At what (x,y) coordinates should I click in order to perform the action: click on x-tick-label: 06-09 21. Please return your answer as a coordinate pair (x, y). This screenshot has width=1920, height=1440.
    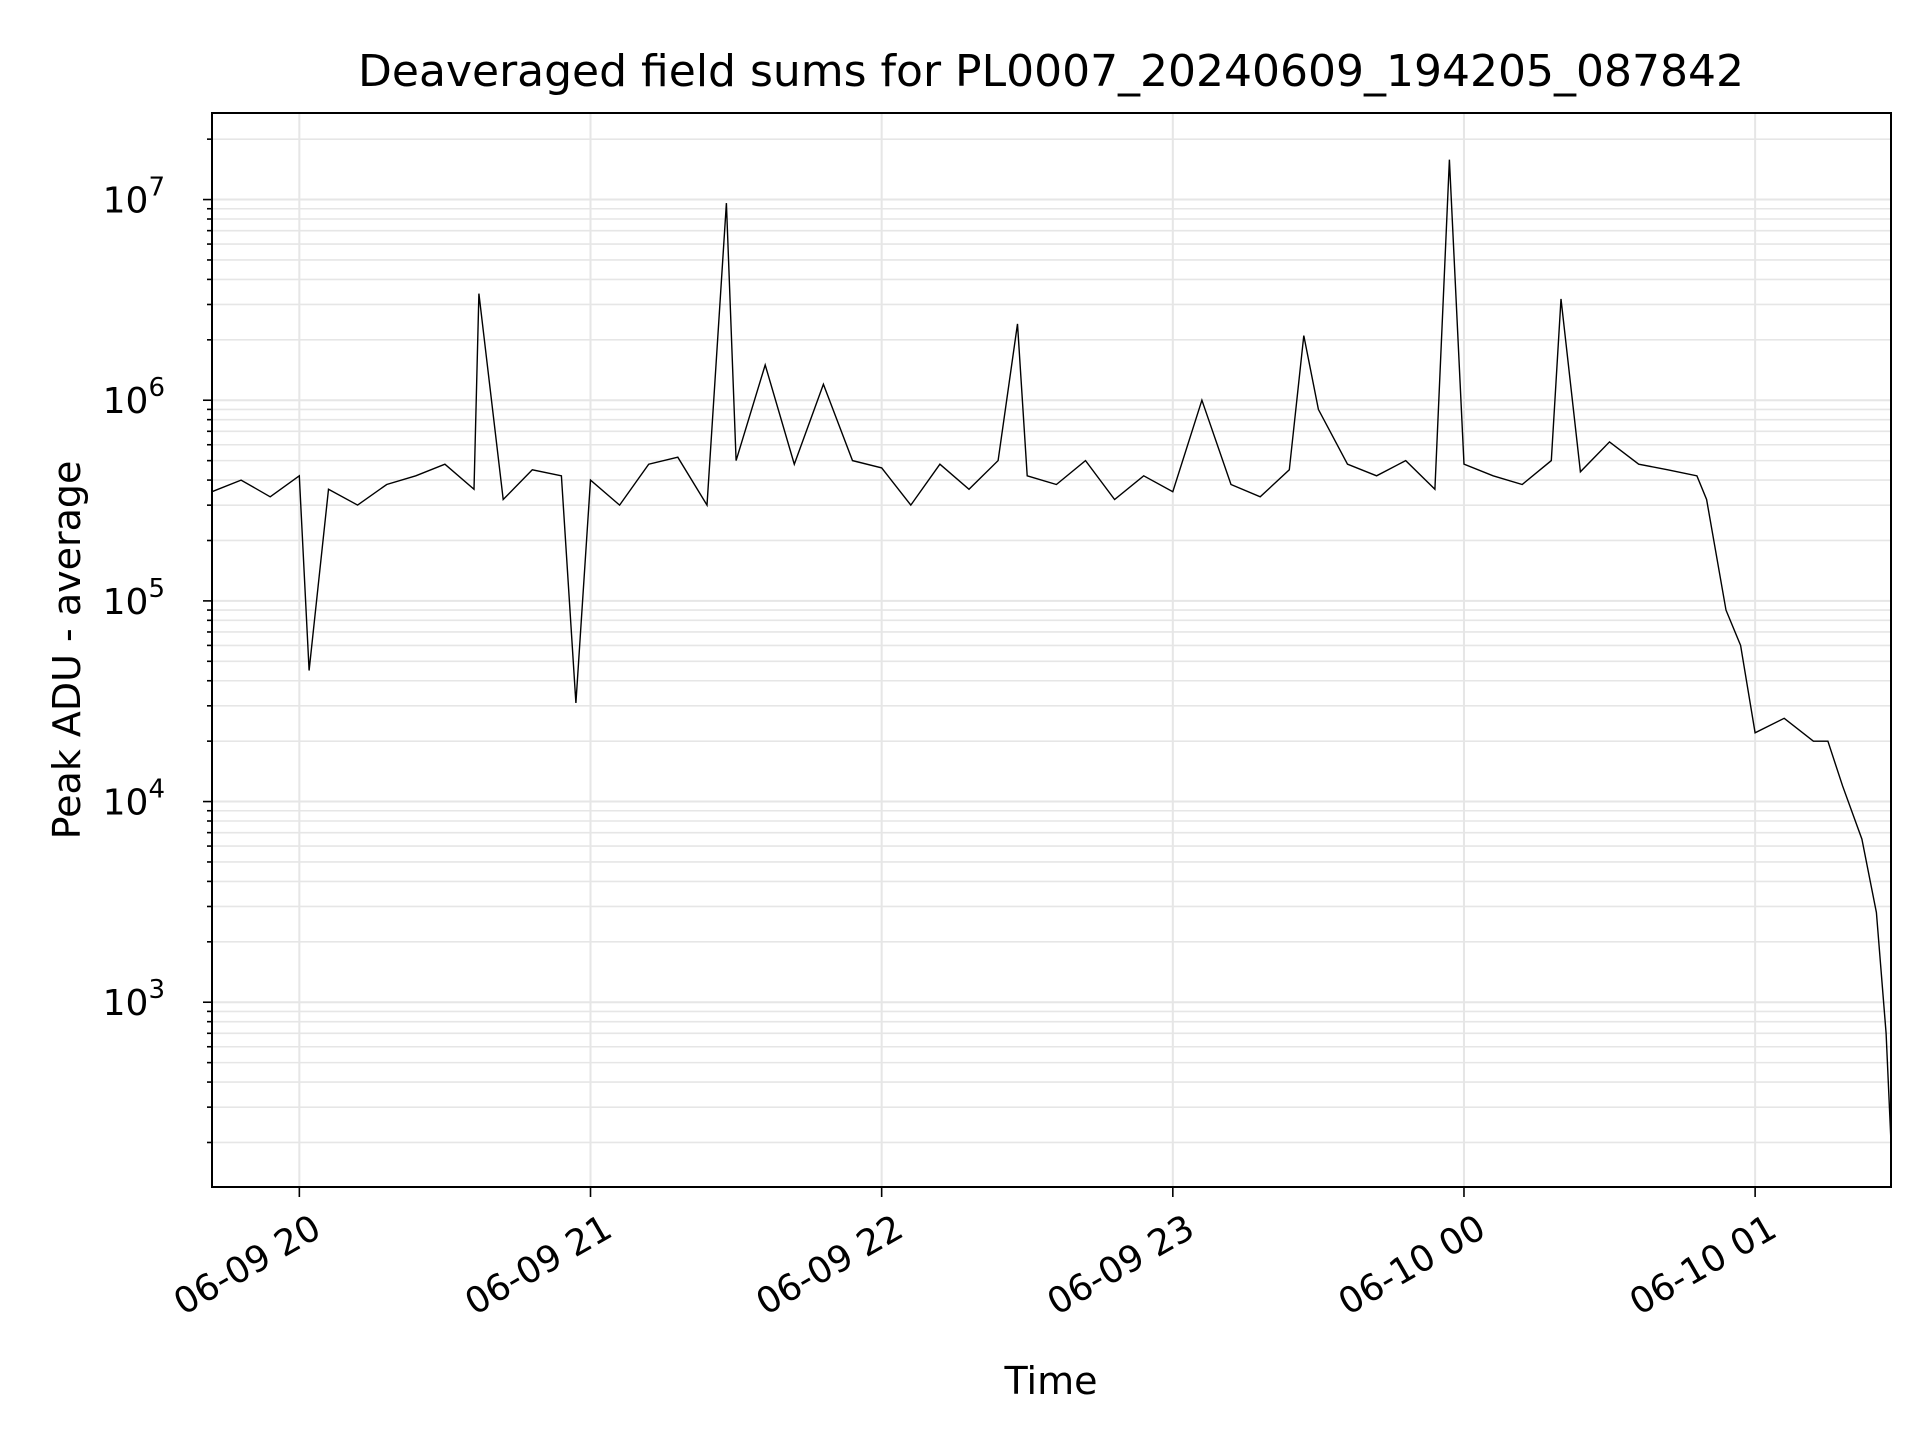
    Looking at the image, I should click on (538, 1265).